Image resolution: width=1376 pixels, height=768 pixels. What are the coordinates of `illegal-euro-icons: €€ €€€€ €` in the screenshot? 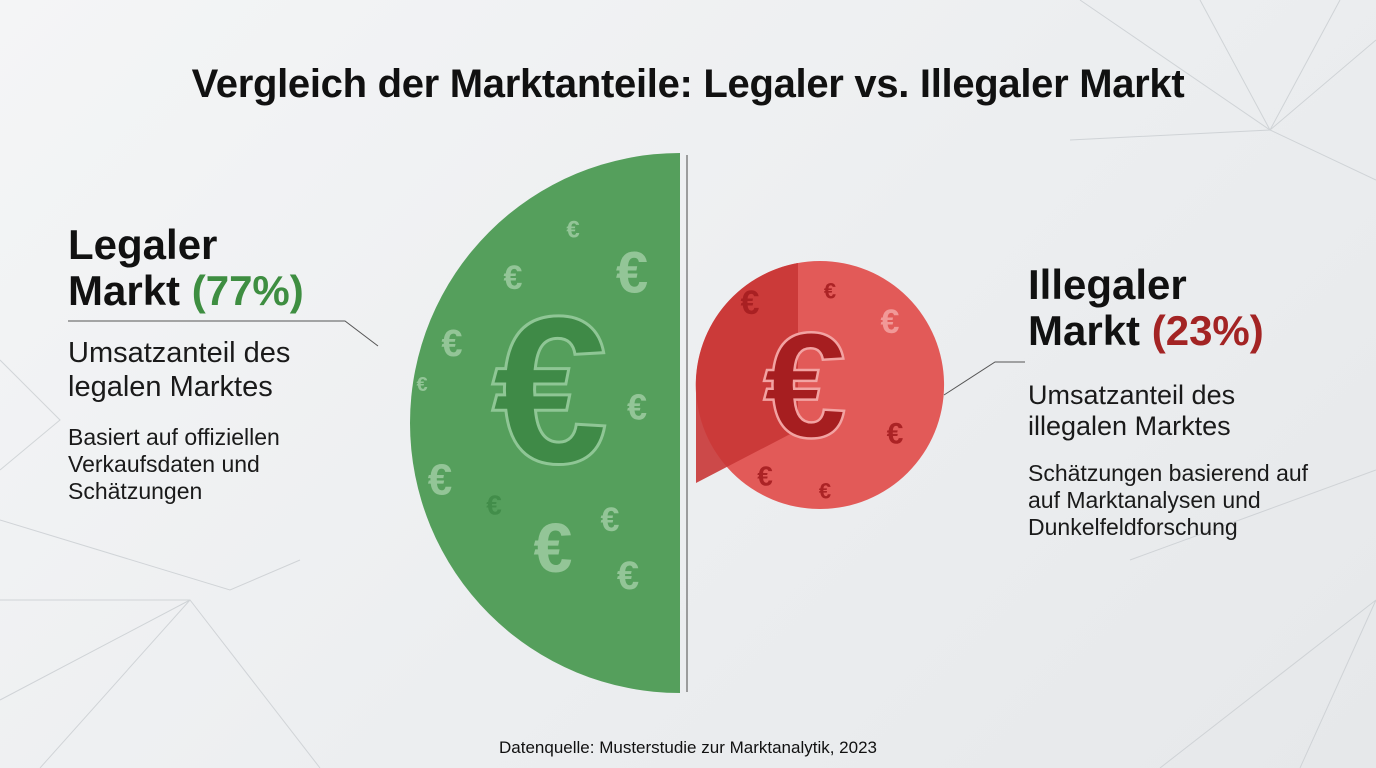 It's located at (822, 391).